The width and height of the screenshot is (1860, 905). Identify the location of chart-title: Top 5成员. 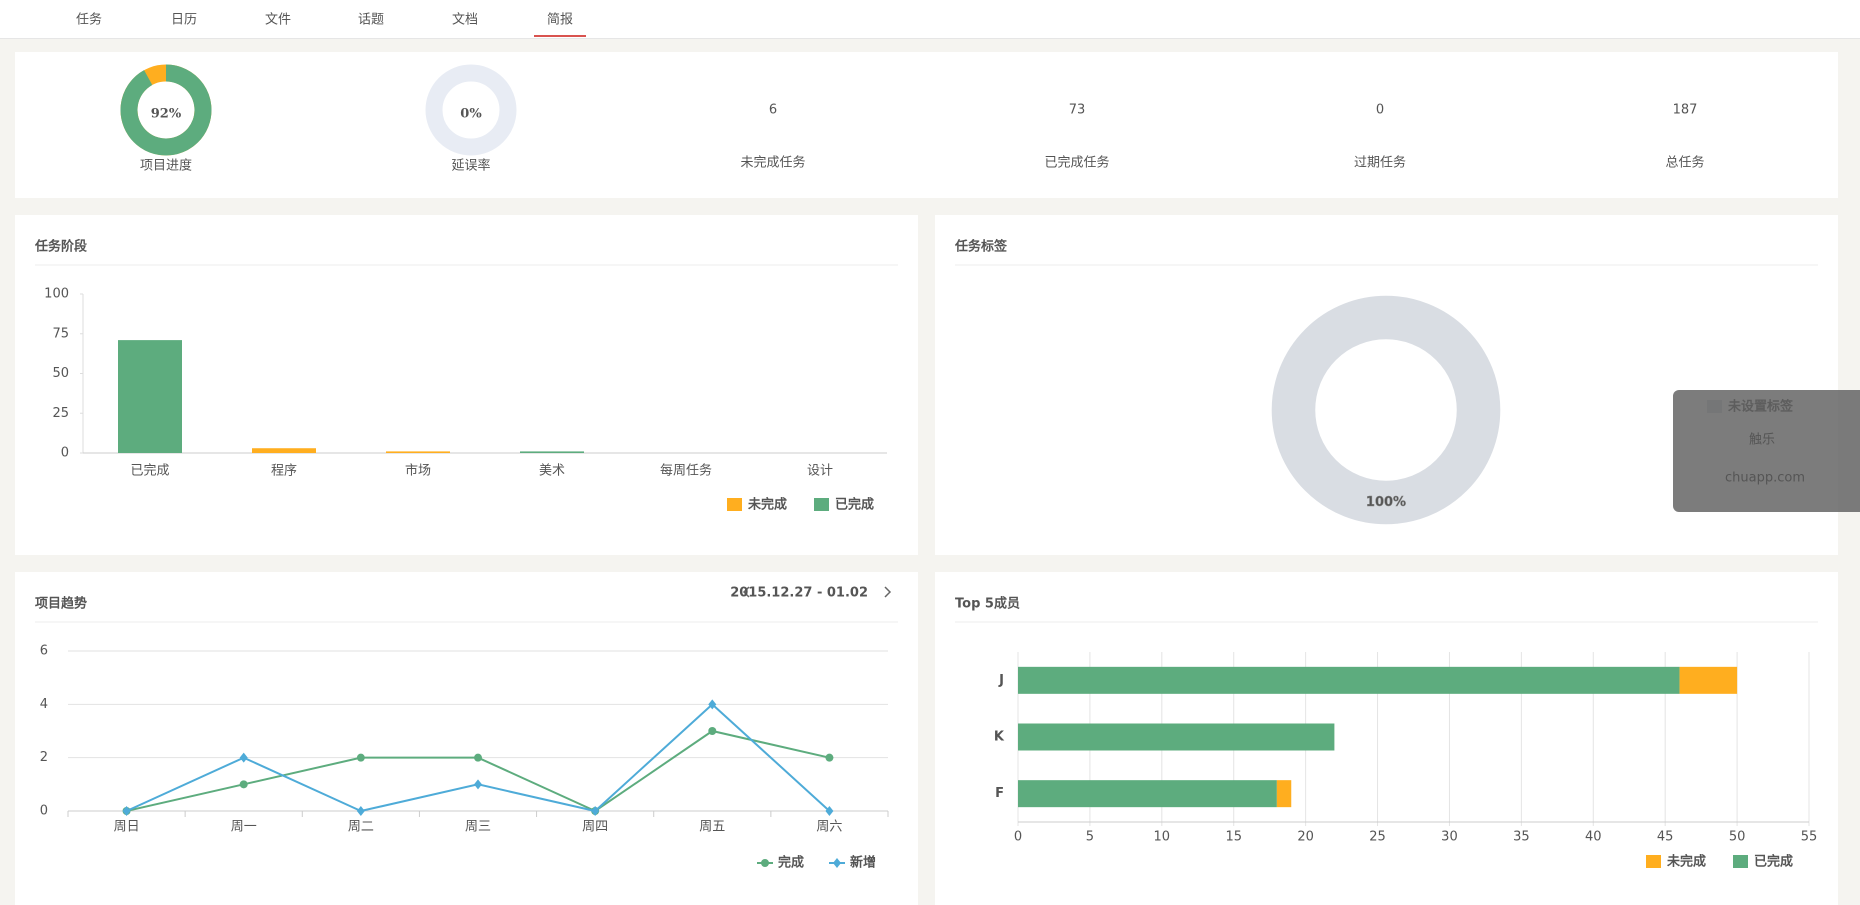
(987, 604).